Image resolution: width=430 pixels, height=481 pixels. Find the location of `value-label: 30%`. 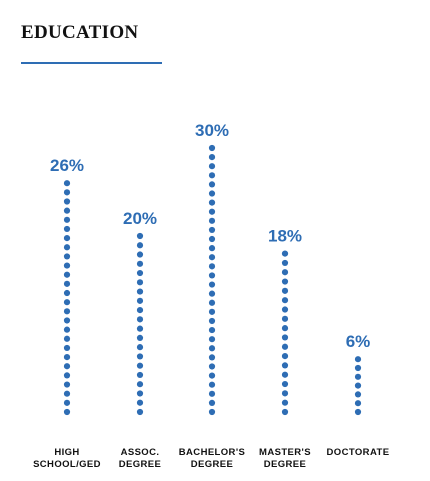

value-label: 30% is located at coordinates (212, 130).